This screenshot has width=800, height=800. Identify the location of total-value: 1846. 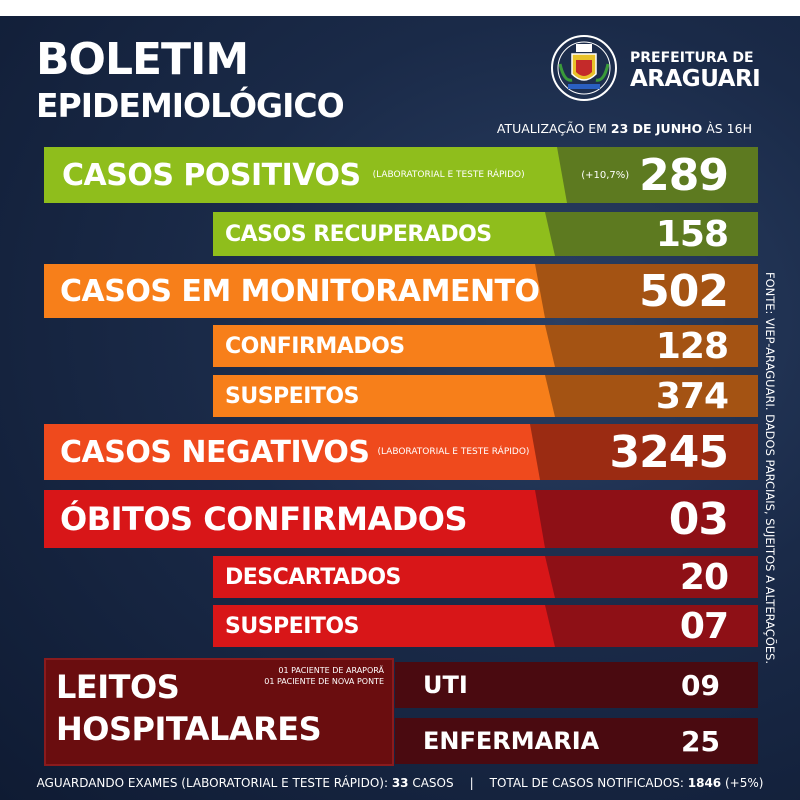
(704, 783).